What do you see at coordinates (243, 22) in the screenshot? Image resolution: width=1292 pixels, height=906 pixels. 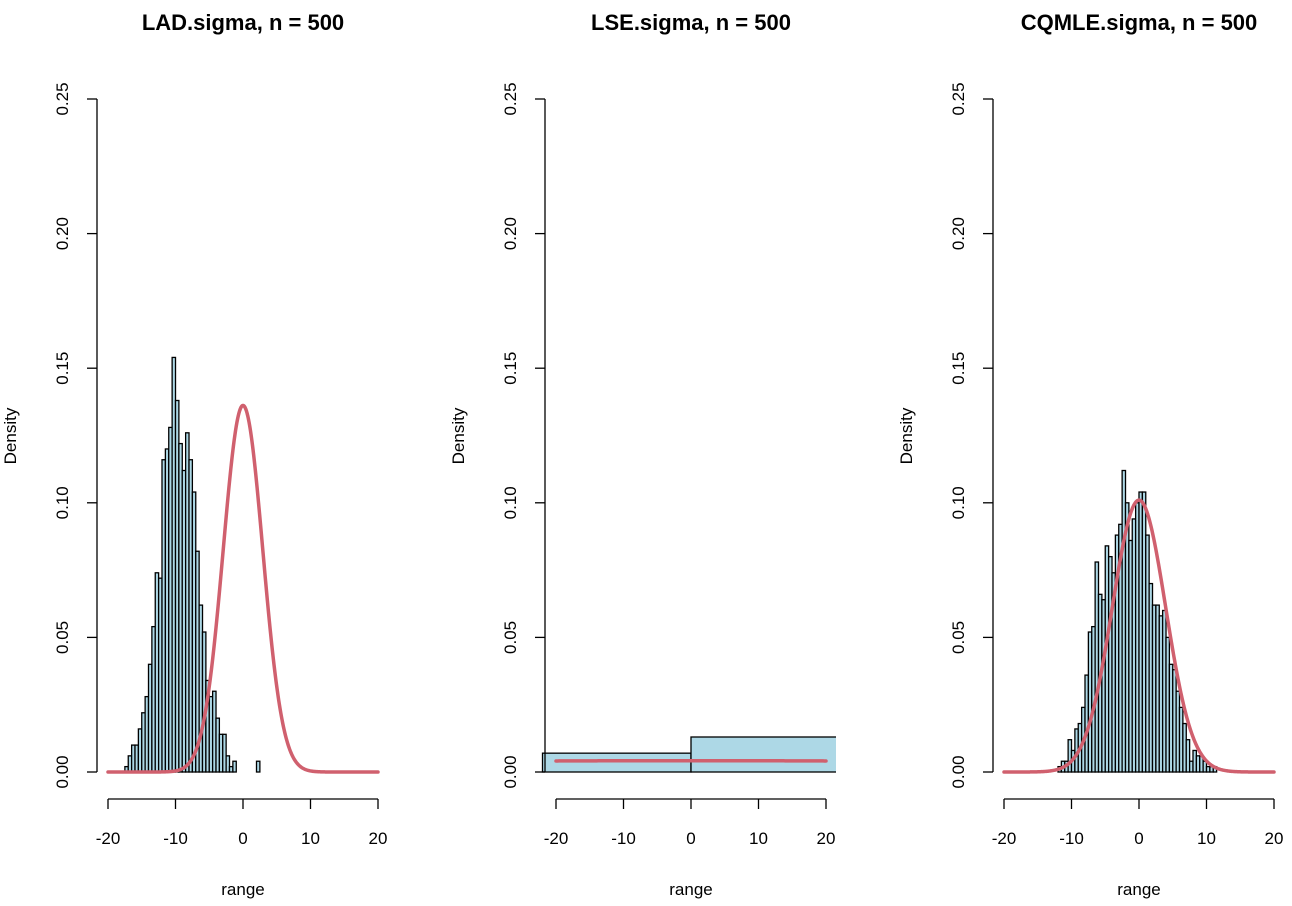 I see `chart-title: LAD.sigma, n = 500` at bounding box center [243, 22].